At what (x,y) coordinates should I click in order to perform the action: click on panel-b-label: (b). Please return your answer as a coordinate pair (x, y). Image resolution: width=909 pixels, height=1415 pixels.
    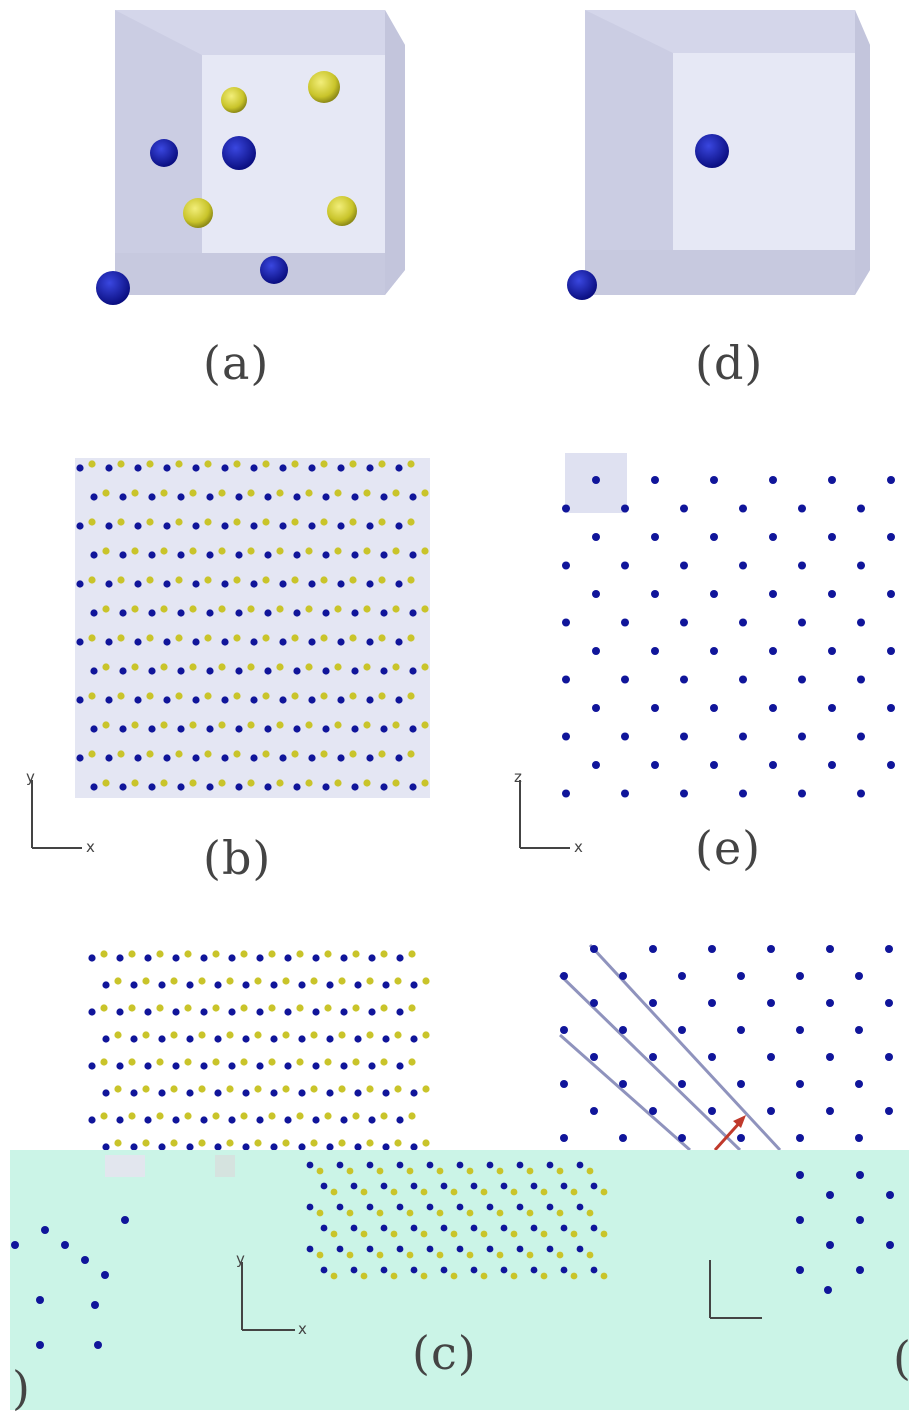
    Looking at the image, I should click on (237, 858).